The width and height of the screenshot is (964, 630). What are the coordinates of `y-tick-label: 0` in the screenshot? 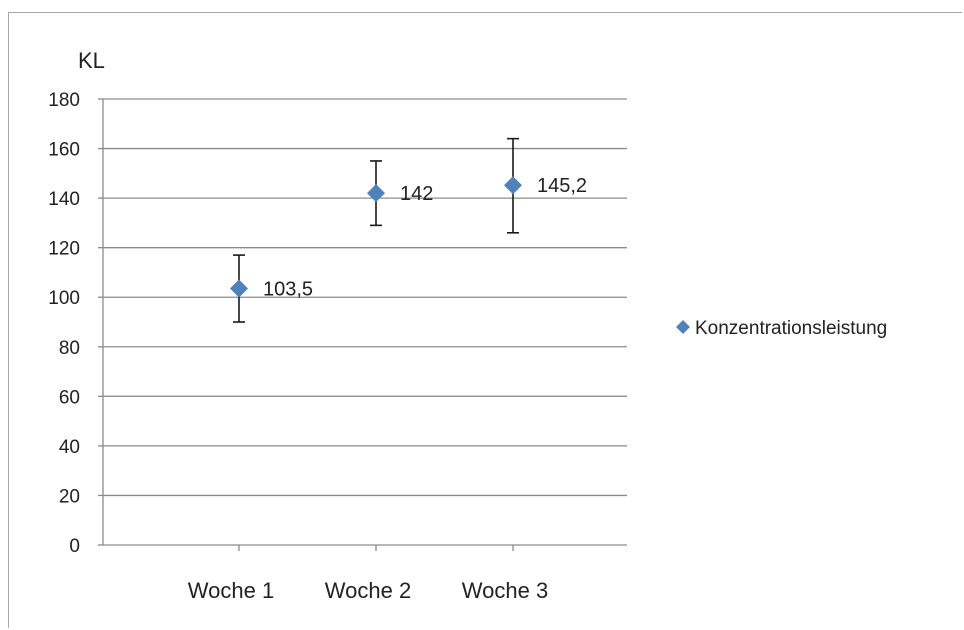 It's located at (74, 546).